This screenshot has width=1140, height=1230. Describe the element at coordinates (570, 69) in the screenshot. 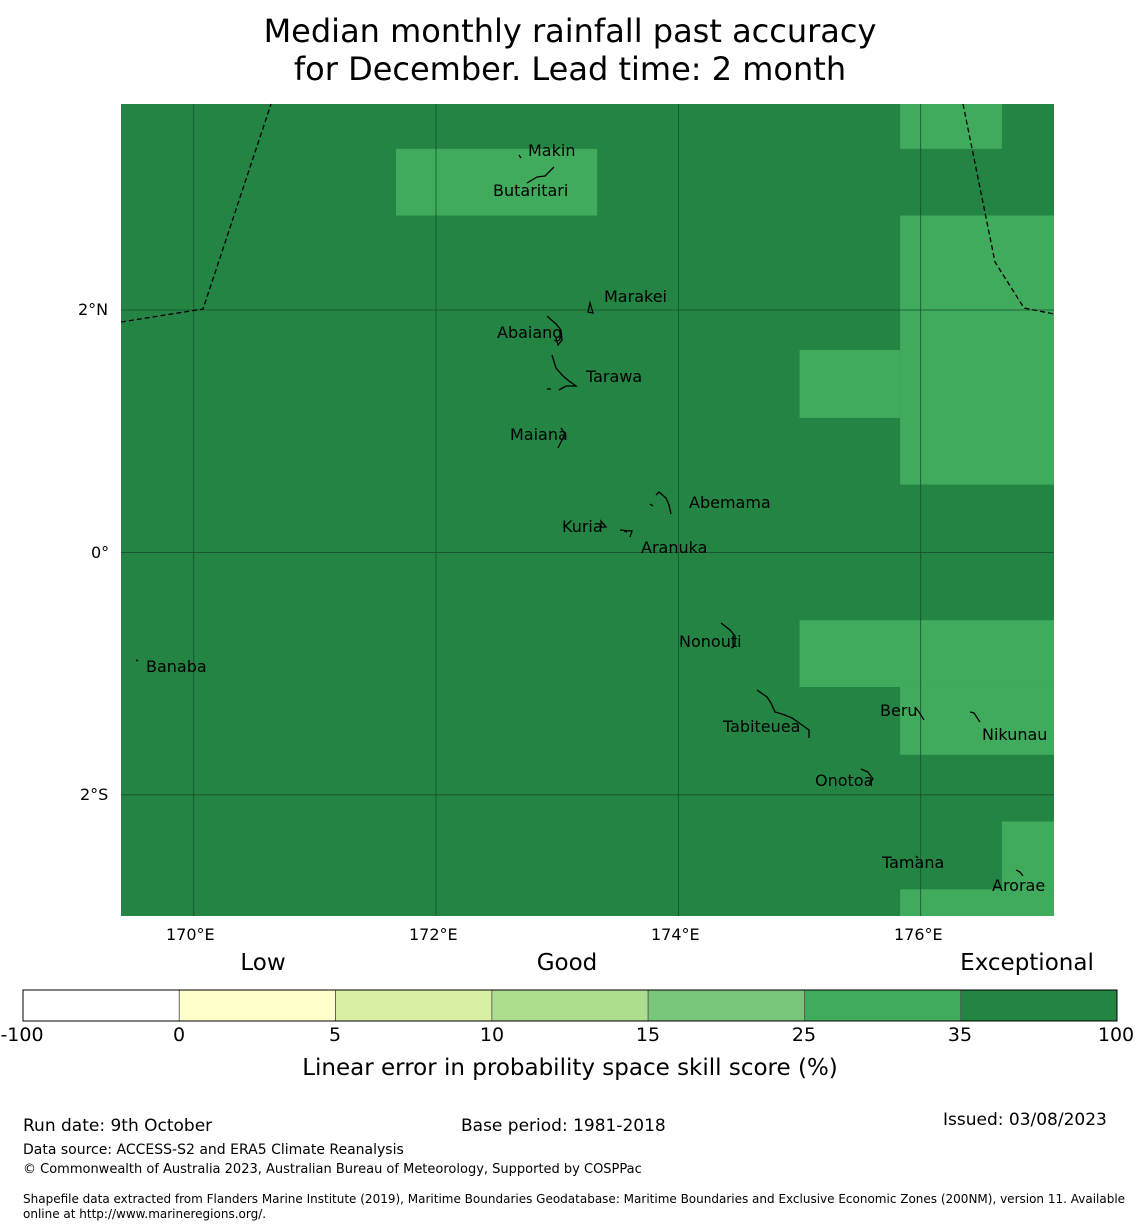

I see `map-title-line2: for December. Lead time: 2 month` at that location.